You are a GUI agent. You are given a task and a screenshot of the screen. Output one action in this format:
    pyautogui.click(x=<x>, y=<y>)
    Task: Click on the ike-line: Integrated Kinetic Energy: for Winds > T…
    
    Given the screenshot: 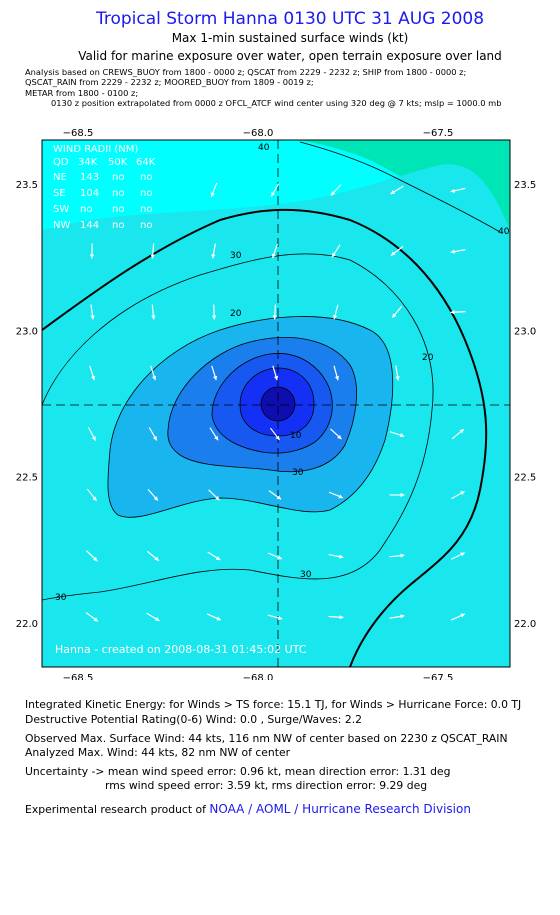 What is the action you would take?
    pyautogui.click(x=273, y=704)
    